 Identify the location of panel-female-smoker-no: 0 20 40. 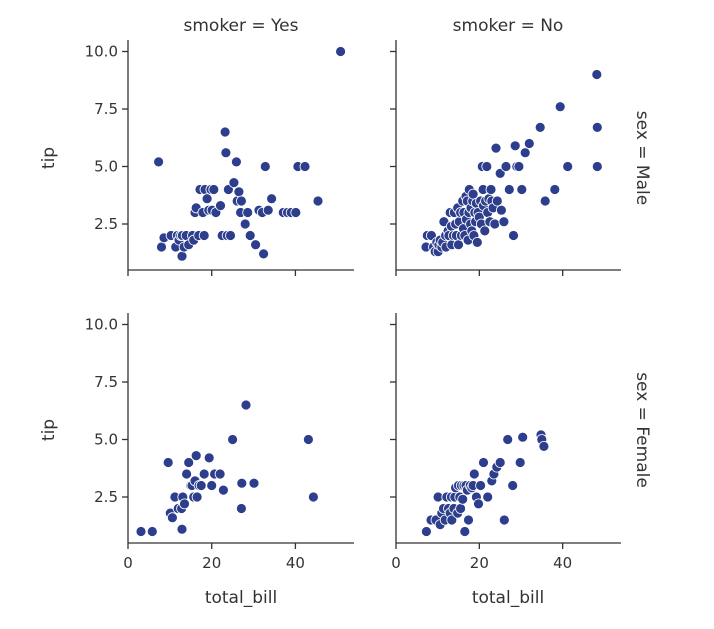
(505, 442).